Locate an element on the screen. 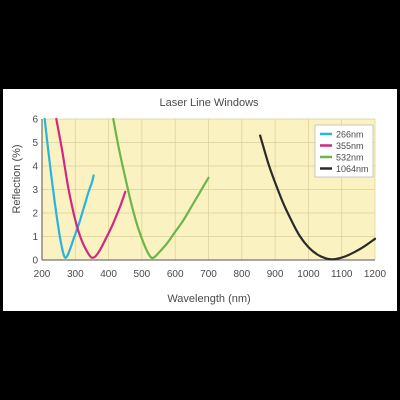 This screenshot has width=400, height=400. x-tick-label: 700 is located at coordinates (208, 274).